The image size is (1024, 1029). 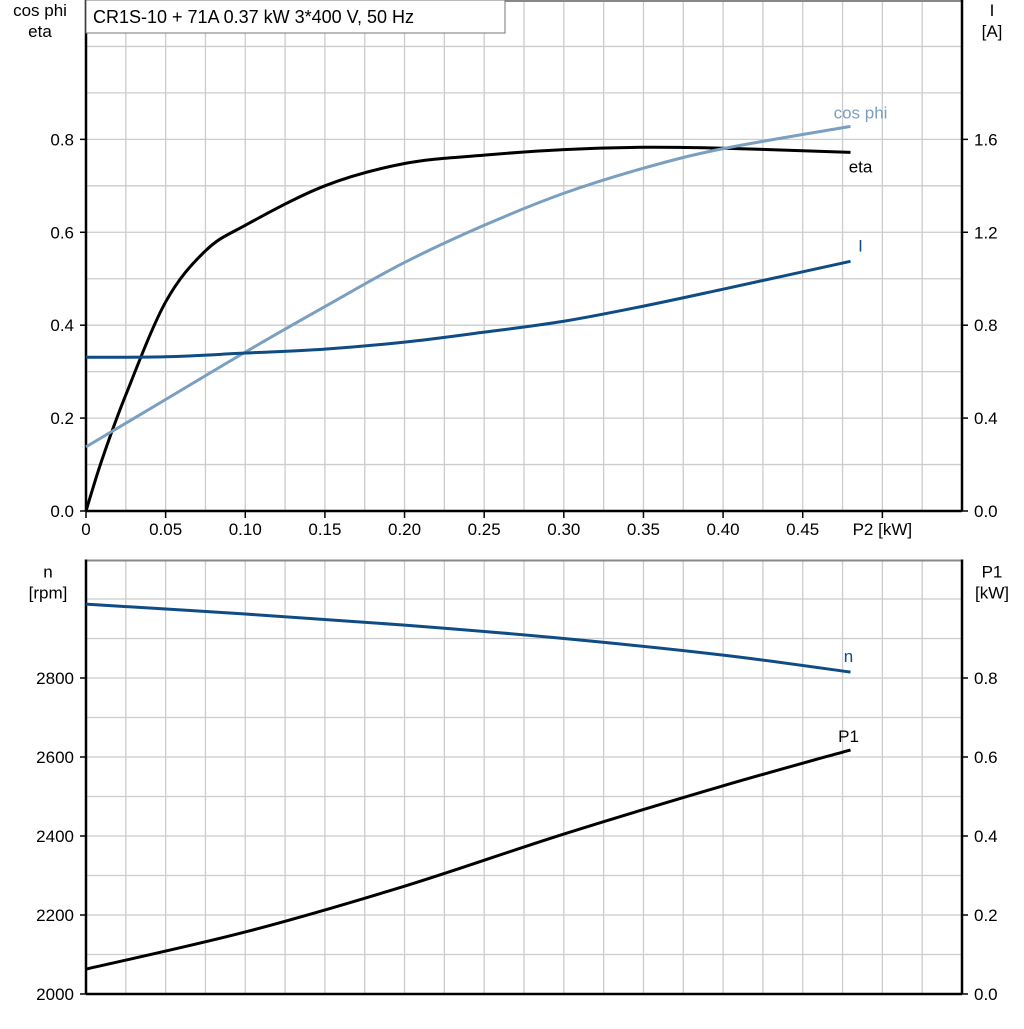 I want to click on x-tick-label: 0.20, so click(x=404, y=529).